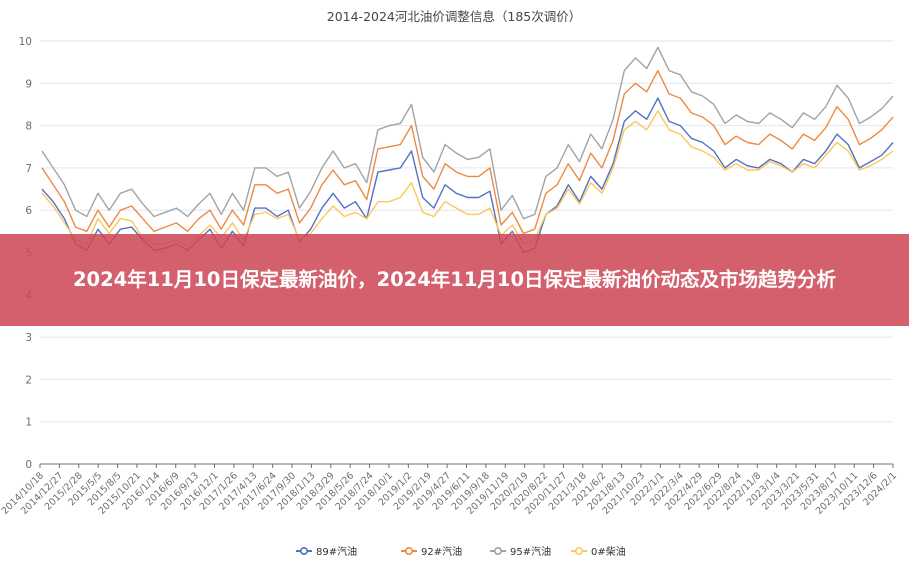 The width and height of the screenshot is (909, 566). I want to click on y-tick-label: 0, so click(28, 465).